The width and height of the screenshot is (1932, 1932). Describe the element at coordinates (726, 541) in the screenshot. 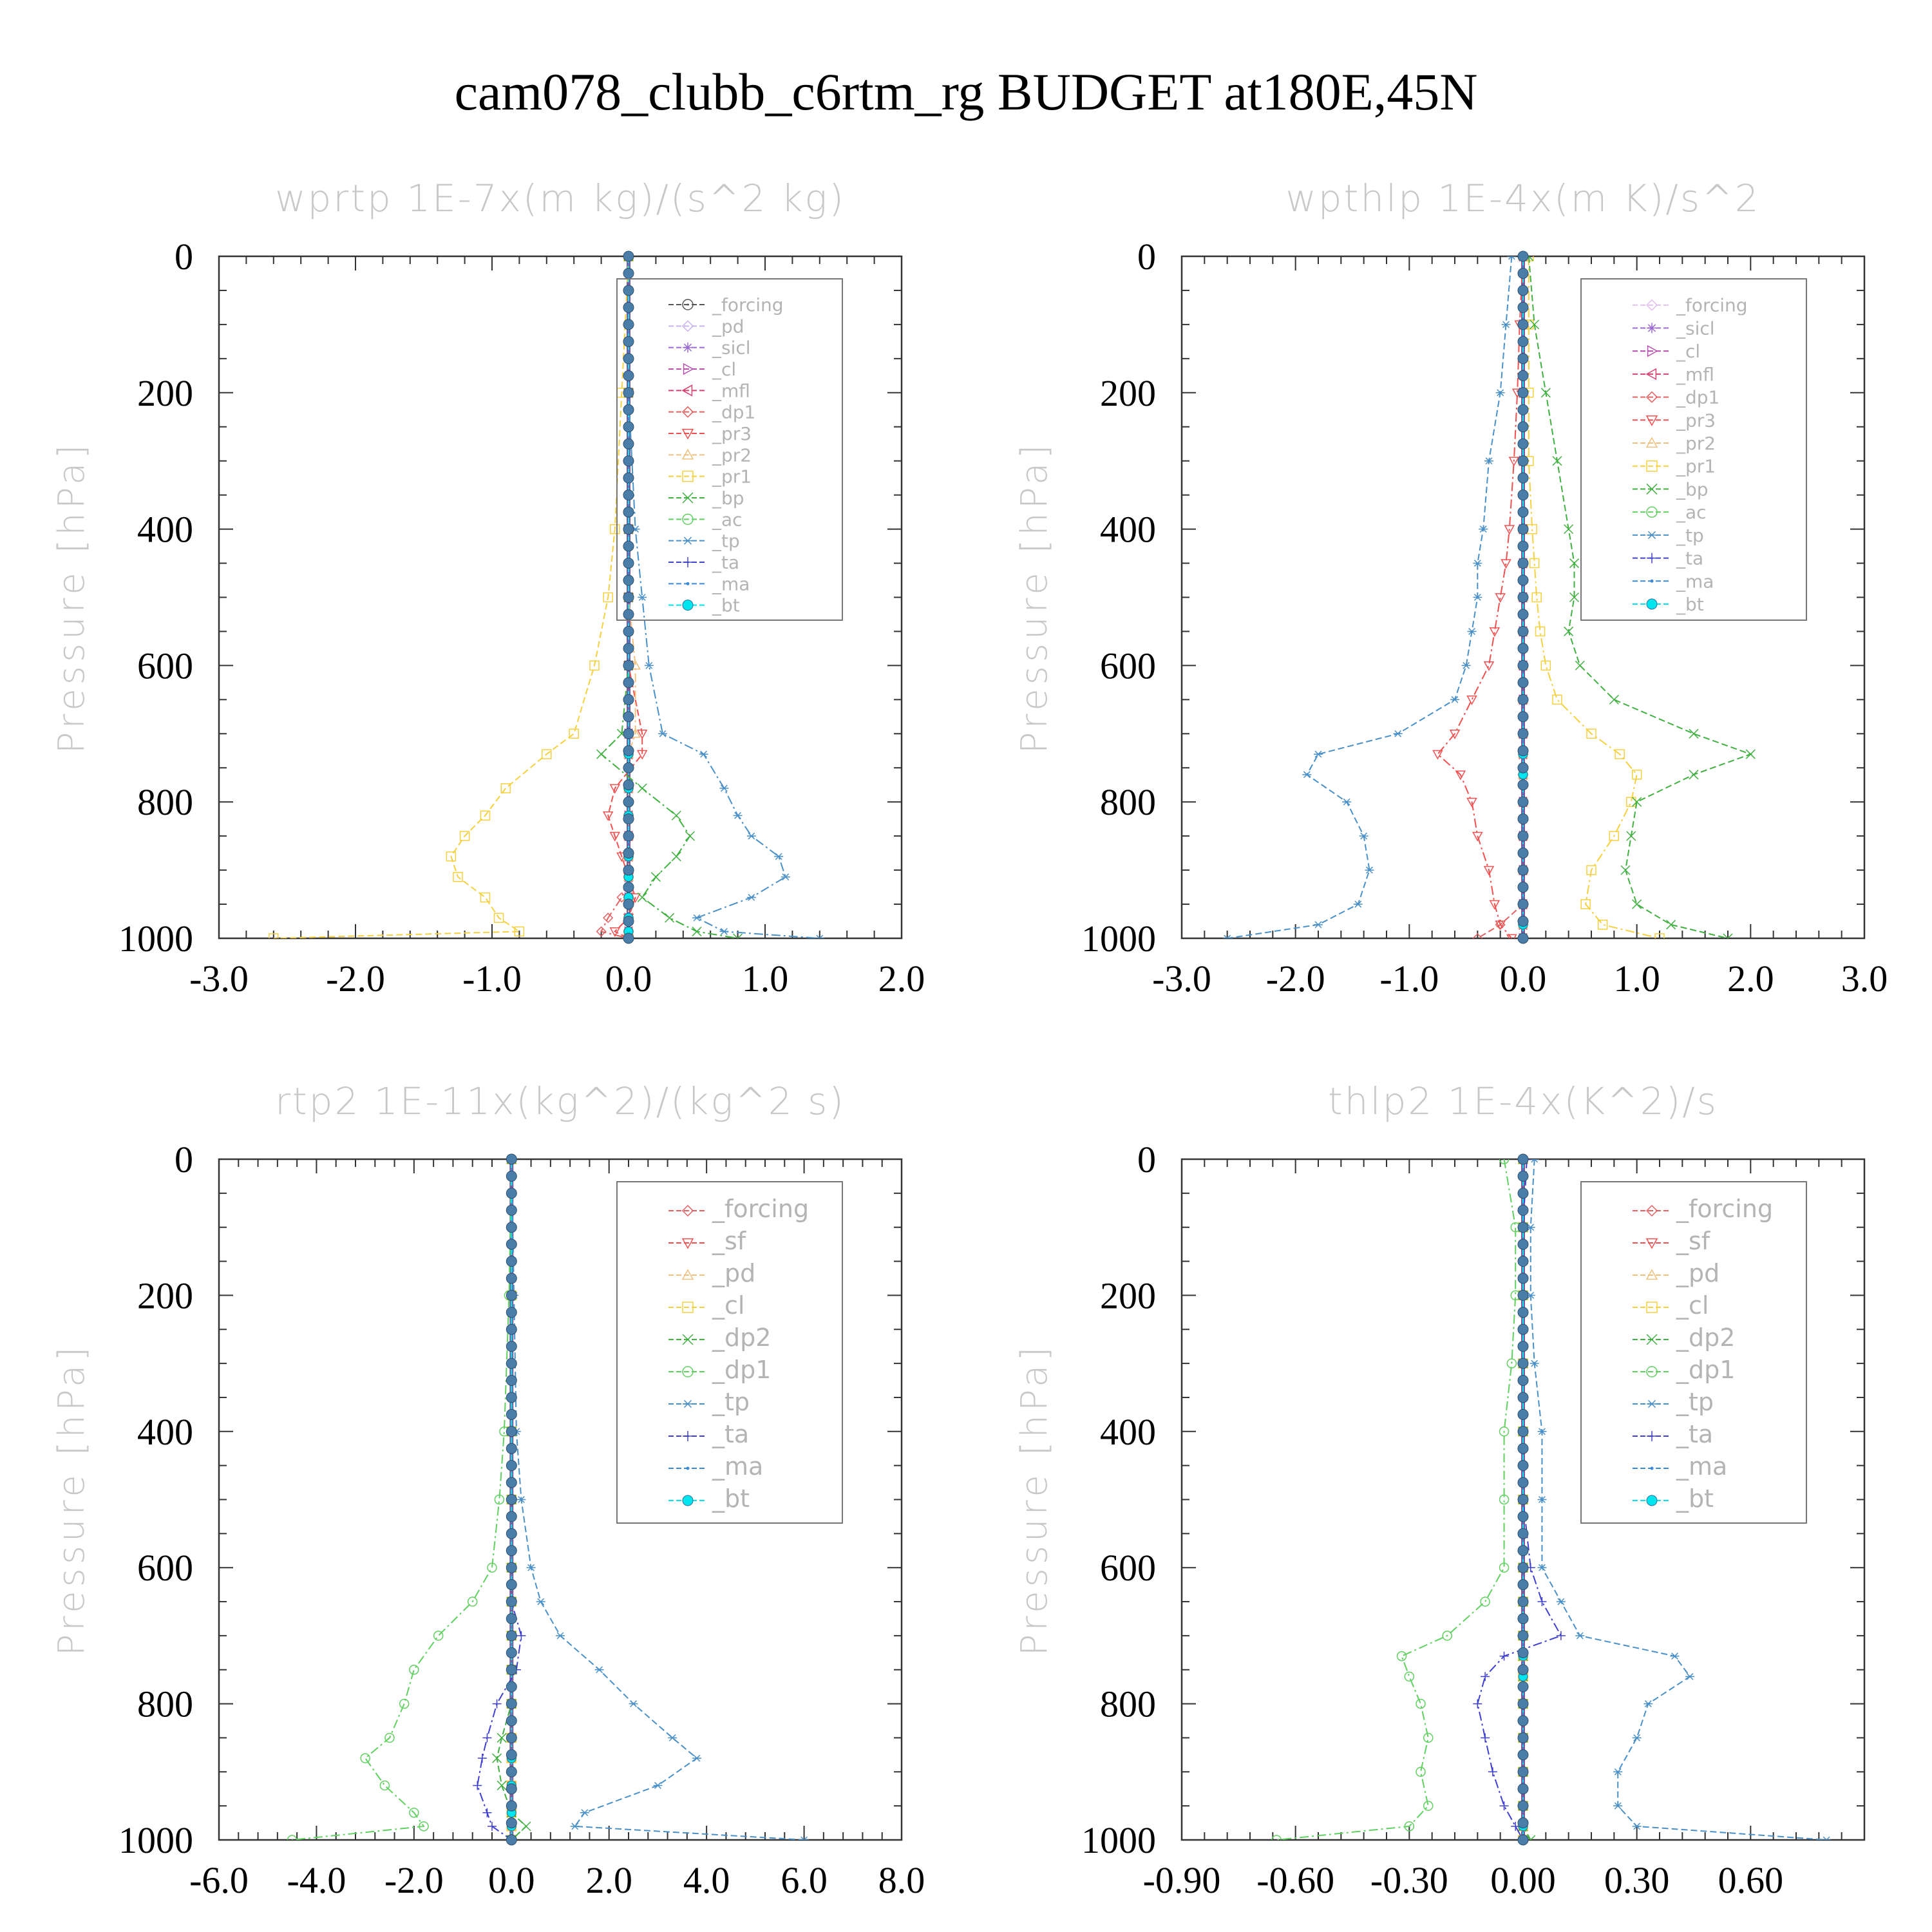

I see `legend-label: _tp` at that location.